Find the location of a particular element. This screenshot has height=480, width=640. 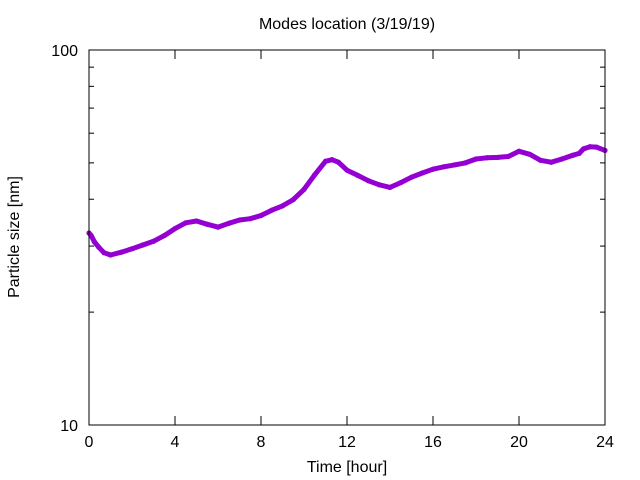

chart-title: Modes location (3/19/19) is located at coordinates (347, 24).